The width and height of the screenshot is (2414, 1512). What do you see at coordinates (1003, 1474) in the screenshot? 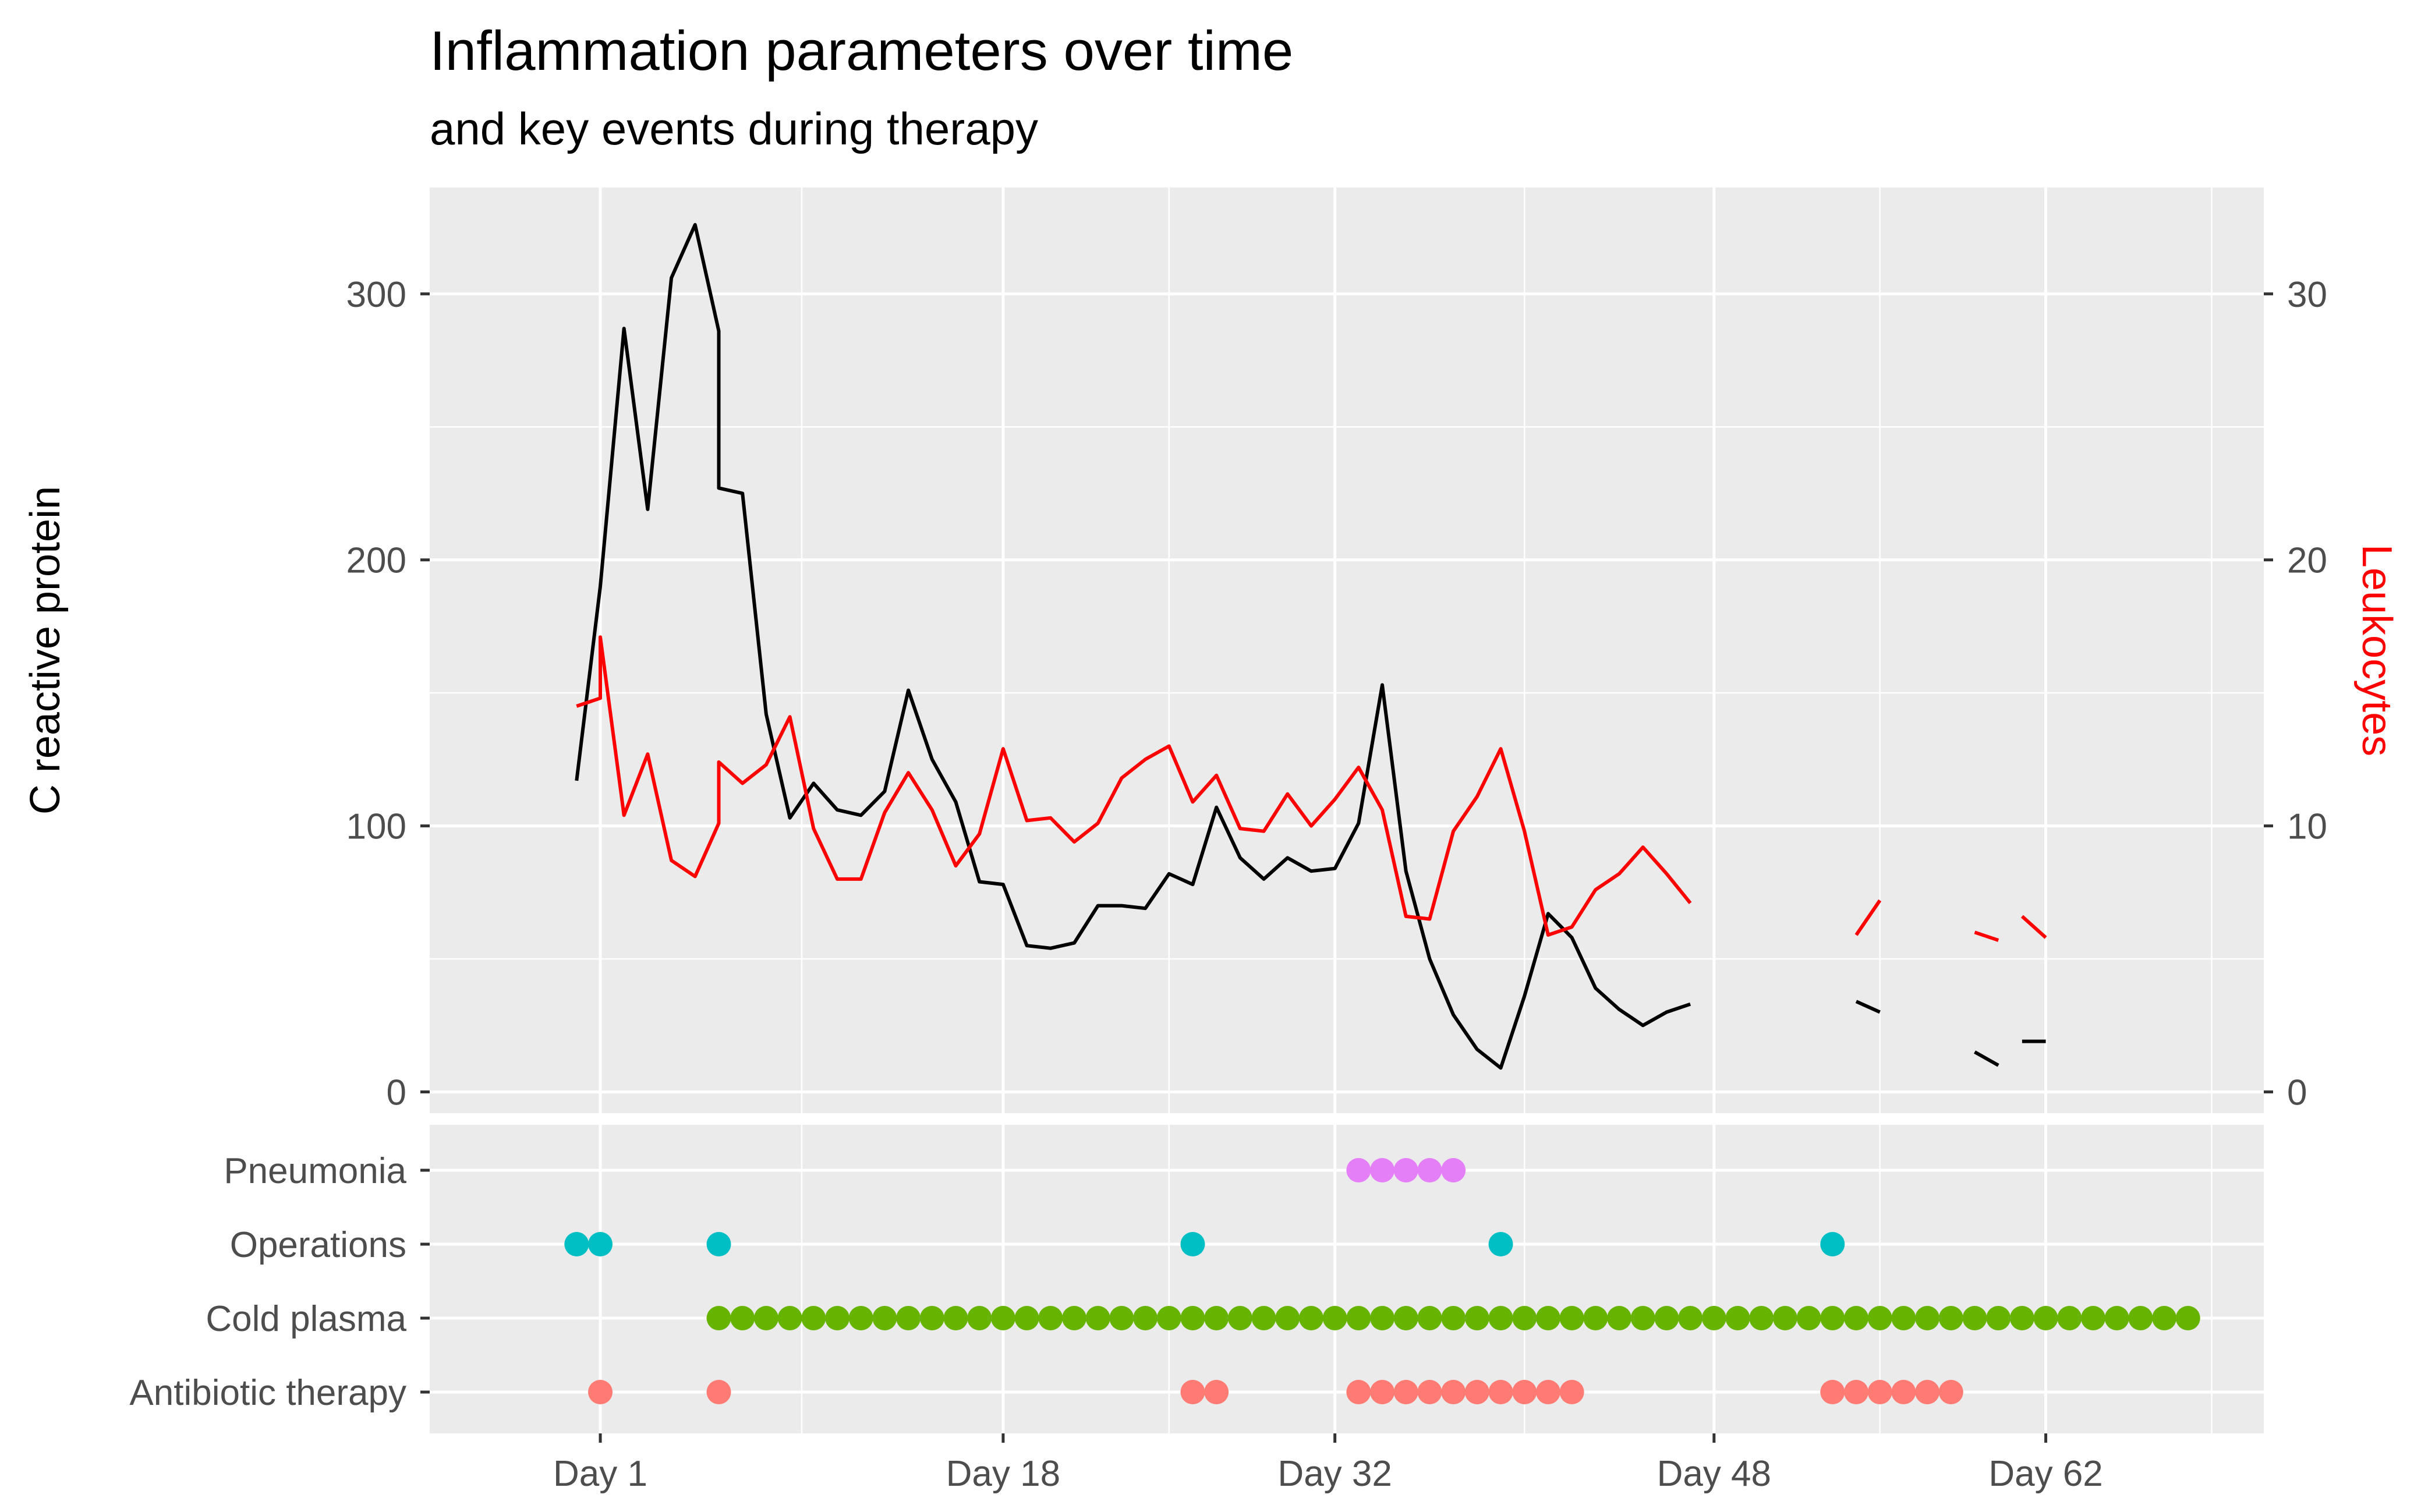
I see `x-tick-label: Day 18` at bounding box center [1003, 1474].